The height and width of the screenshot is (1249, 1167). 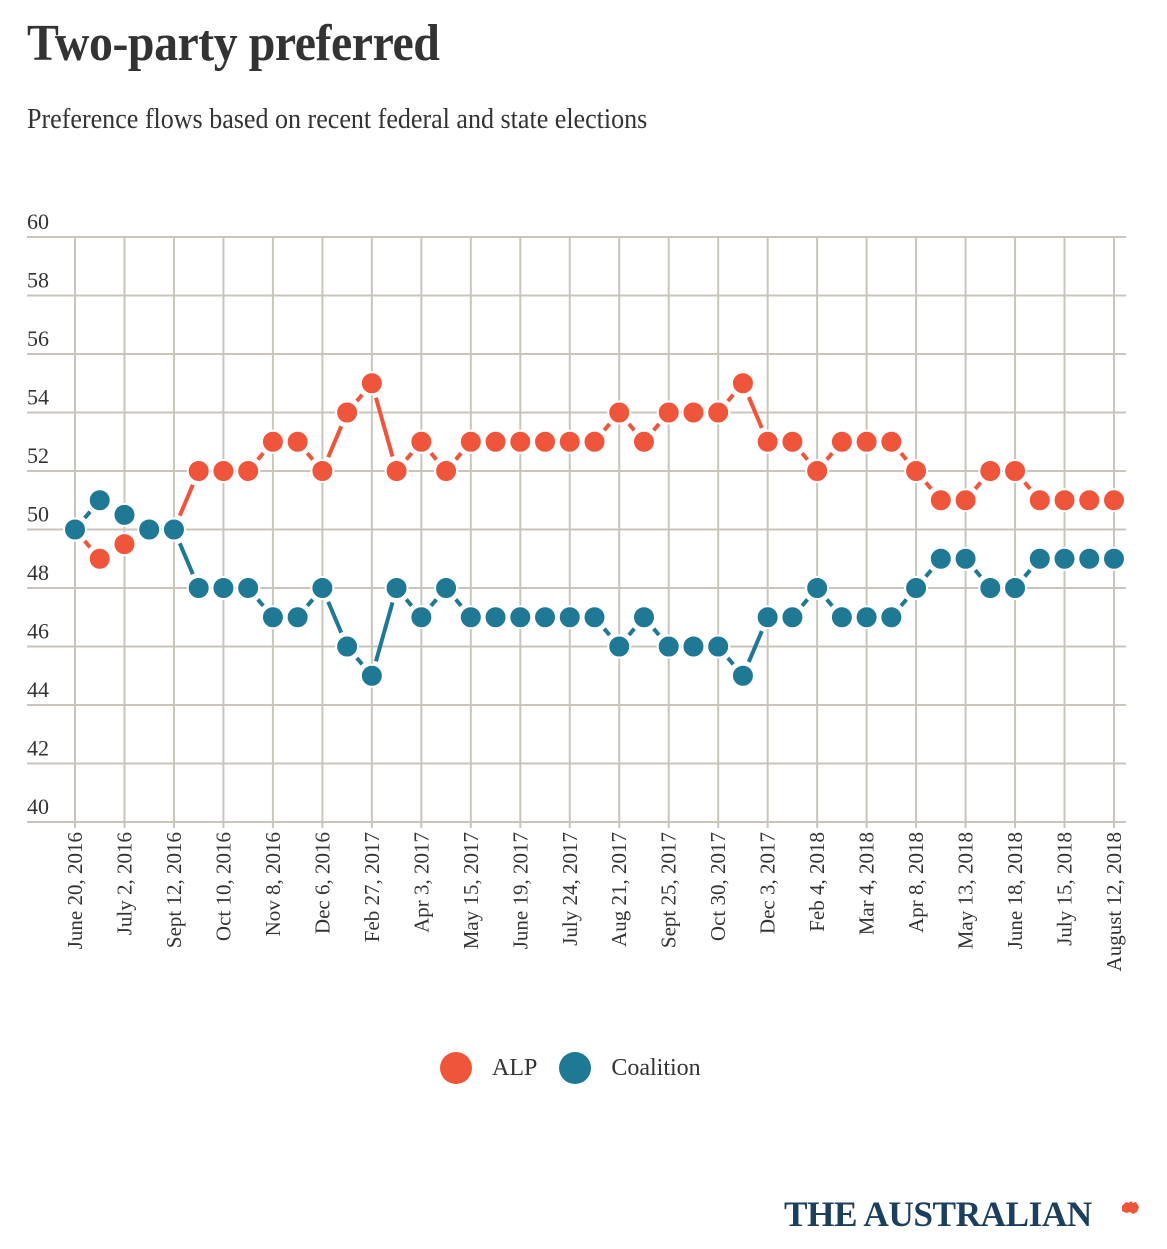 I want to click on x-tick-label: June 18, 2018, so click(x=1015, y=890).